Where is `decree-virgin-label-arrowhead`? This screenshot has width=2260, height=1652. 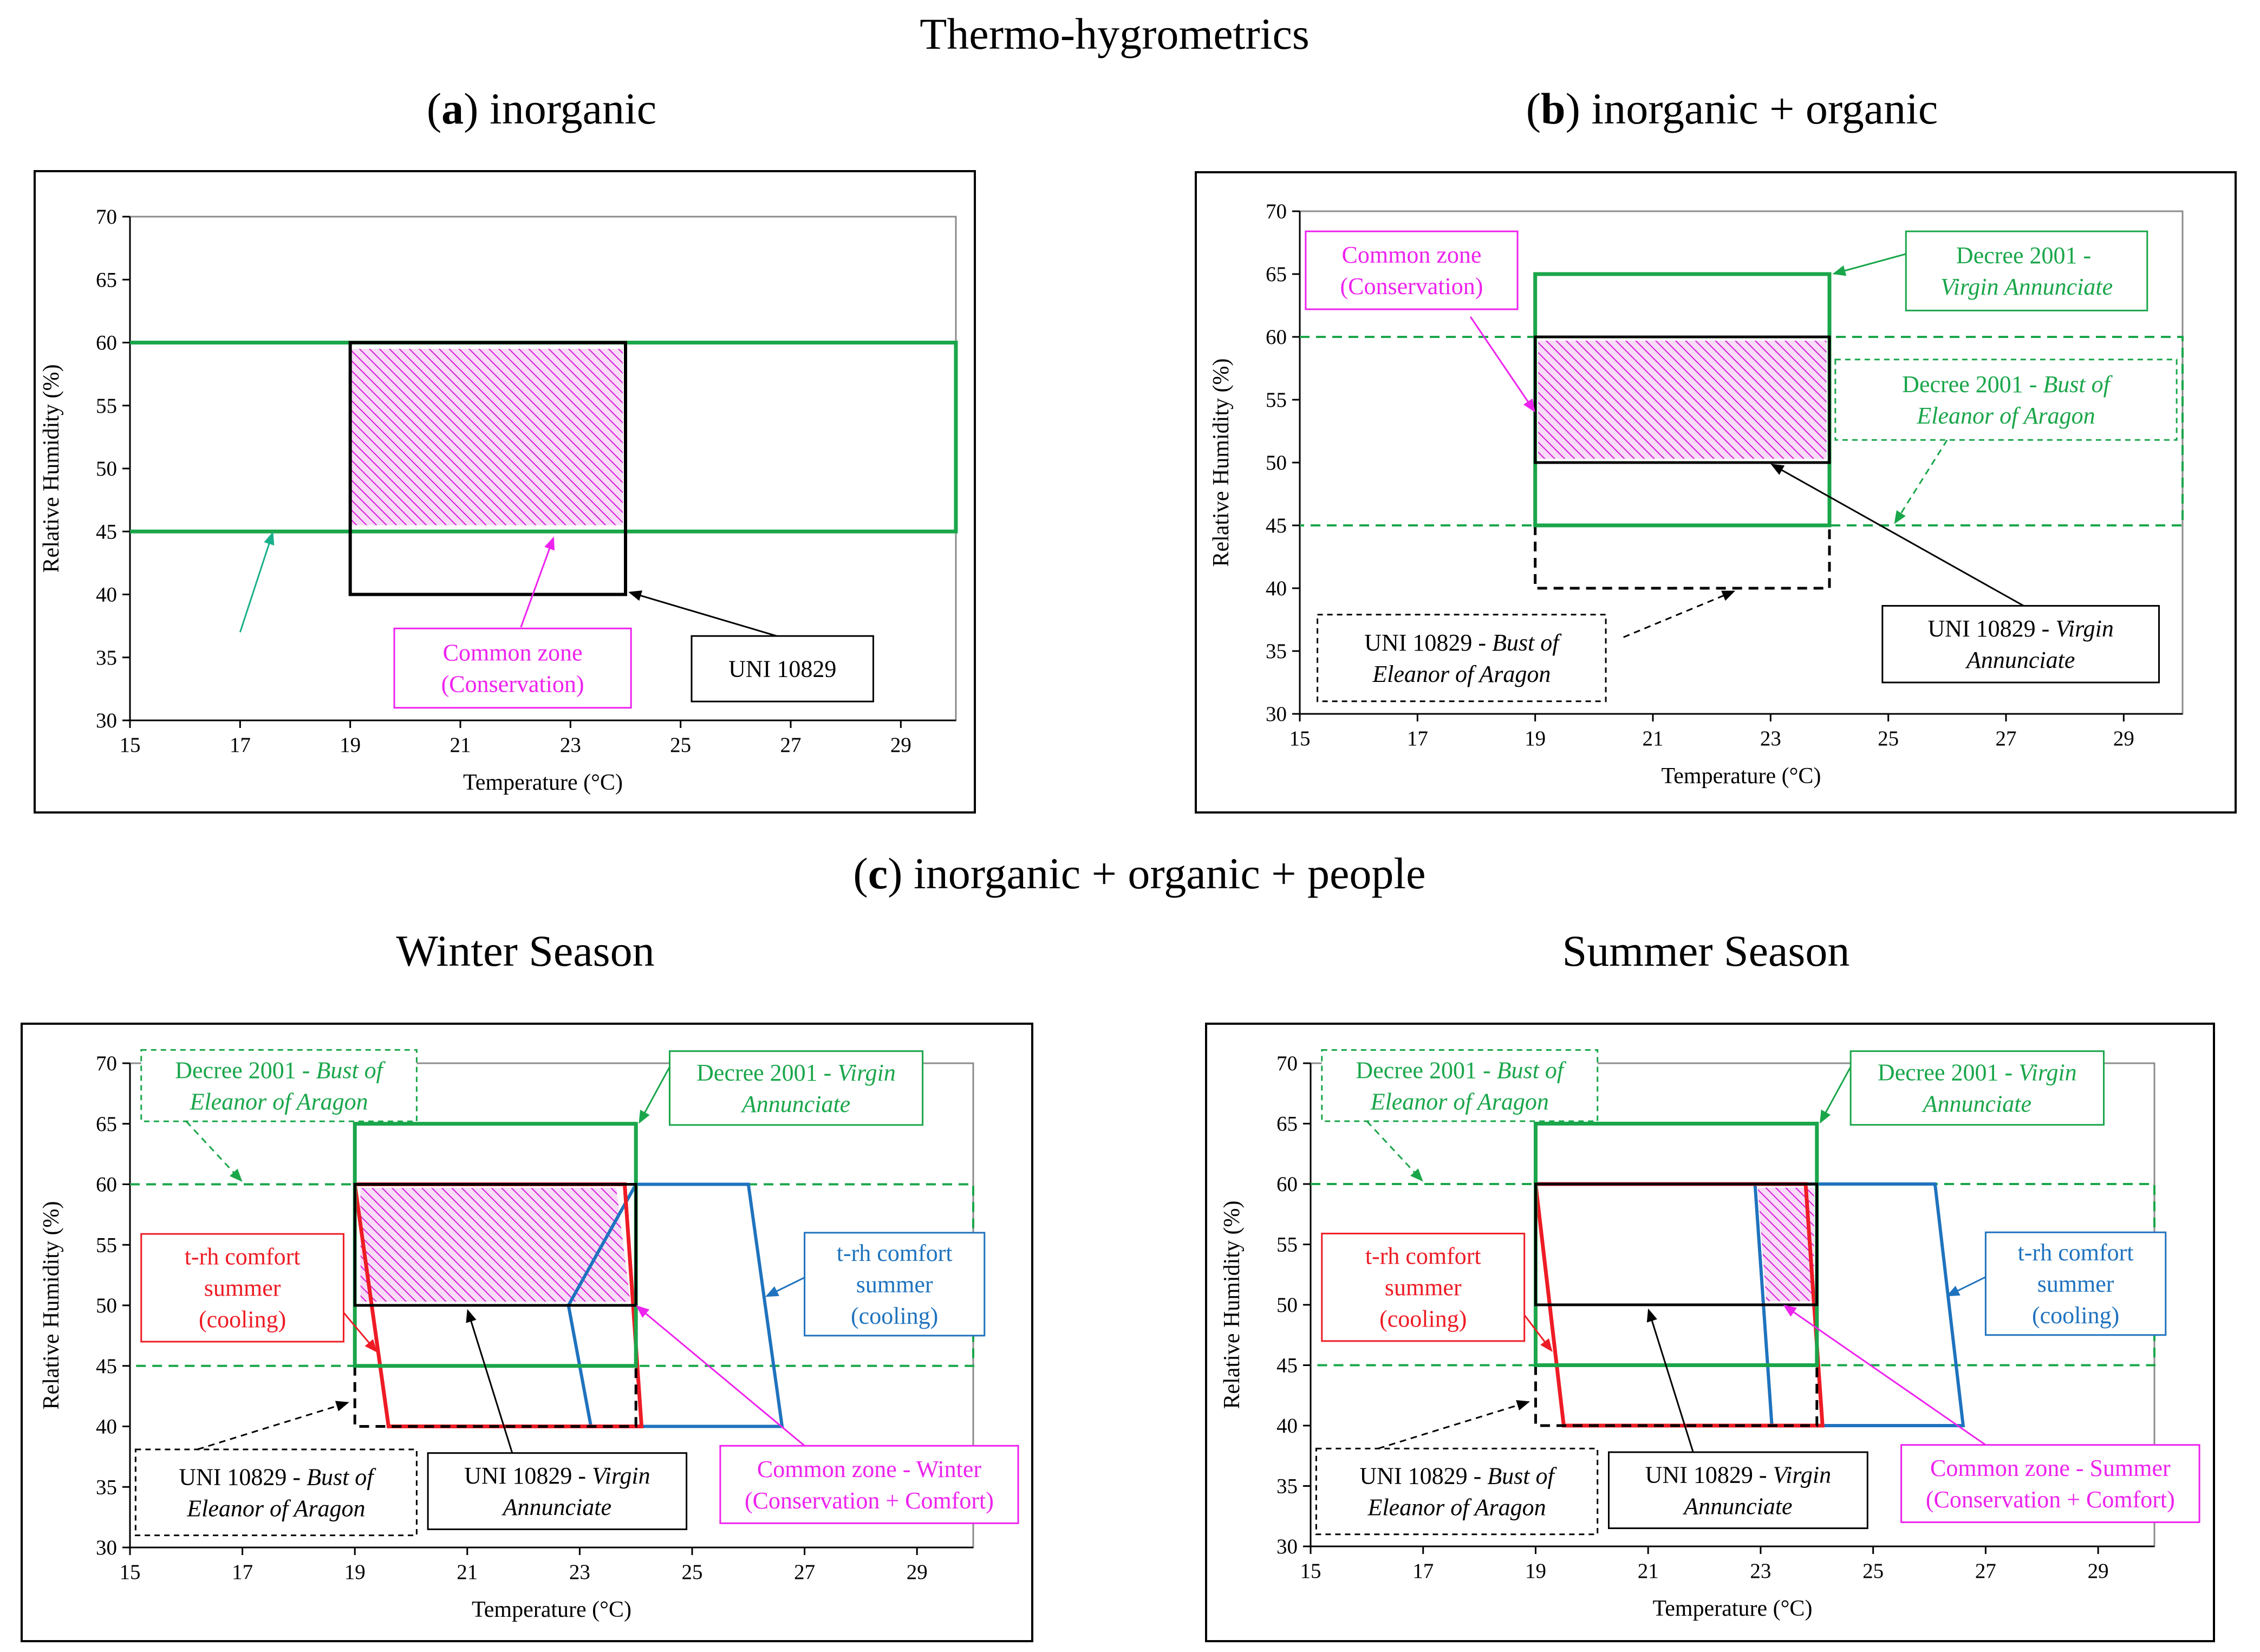 decree-virgin-label-arrowhead is located at coordinates (644, 1116).